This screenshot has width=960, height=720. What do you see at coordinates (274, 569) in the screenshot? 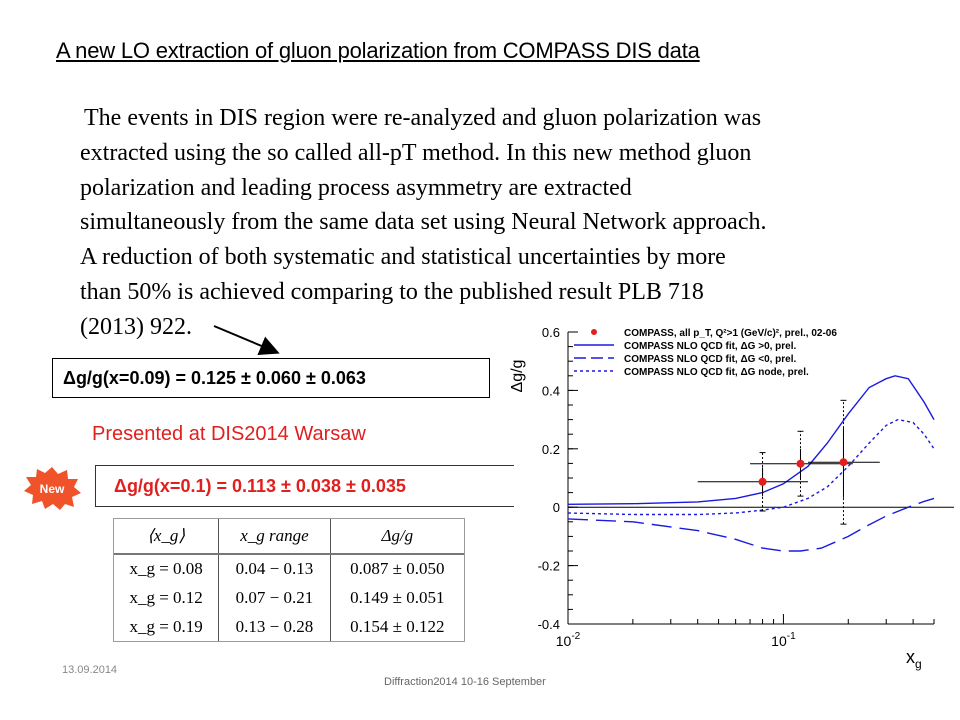
I see `table-cell: 0.04 − 0.13` at bounding box center [274, 569].